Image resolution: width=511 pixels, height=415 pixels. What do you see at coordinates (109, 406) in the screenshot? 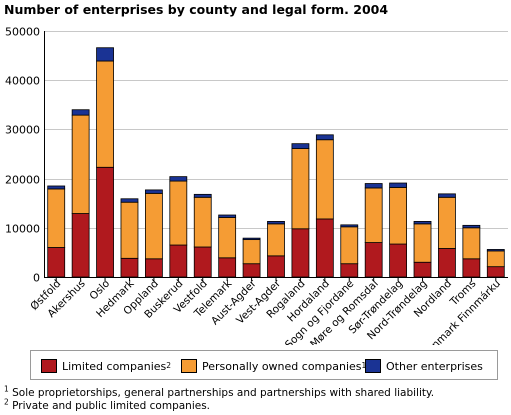
I see `footnote-2-text: Private and public limited companies.` at bounding box center [109, 406].